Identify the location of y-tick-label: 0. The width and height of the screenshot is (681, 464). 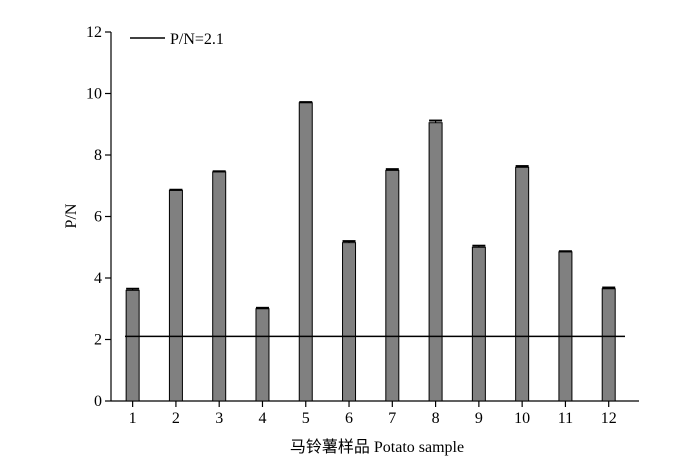
(98, 401).